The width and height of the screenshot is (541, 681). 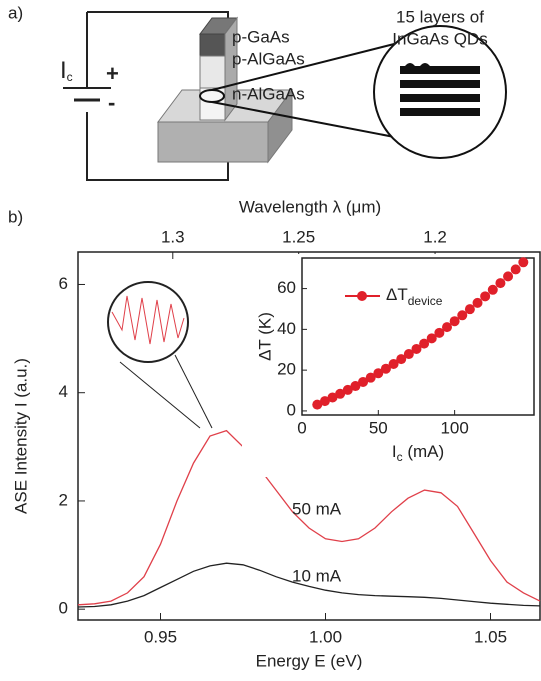 I want to click on inset-x-tick-label: 100, so click(x=454, y=427).